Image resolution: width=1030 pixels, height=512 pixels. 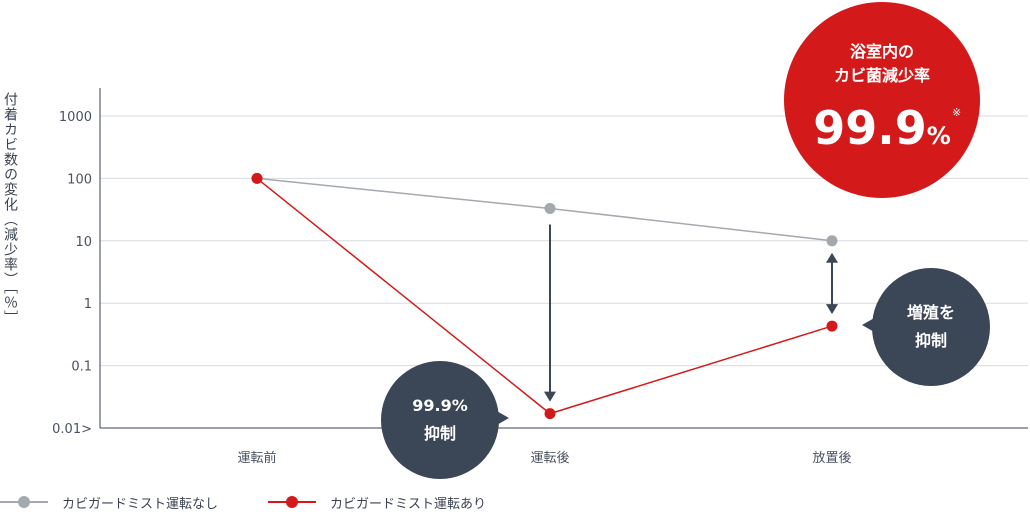 I want to click on headline-value: 99.9, so click(x=870, y=128).